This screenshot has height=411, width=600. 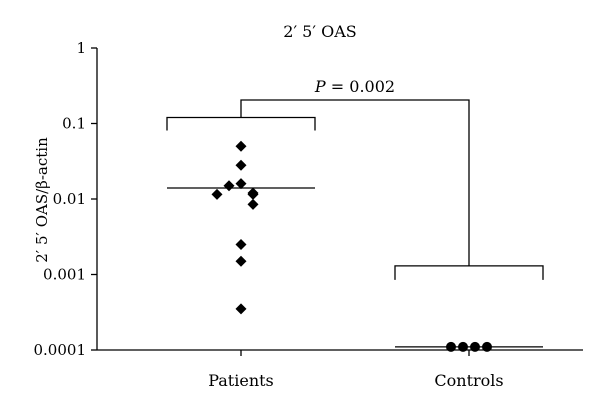 What do you see at coordinates (356, 370) in the screenshot?
I see `x-ticks: Patients Controls` at bounding box center [356, 370].